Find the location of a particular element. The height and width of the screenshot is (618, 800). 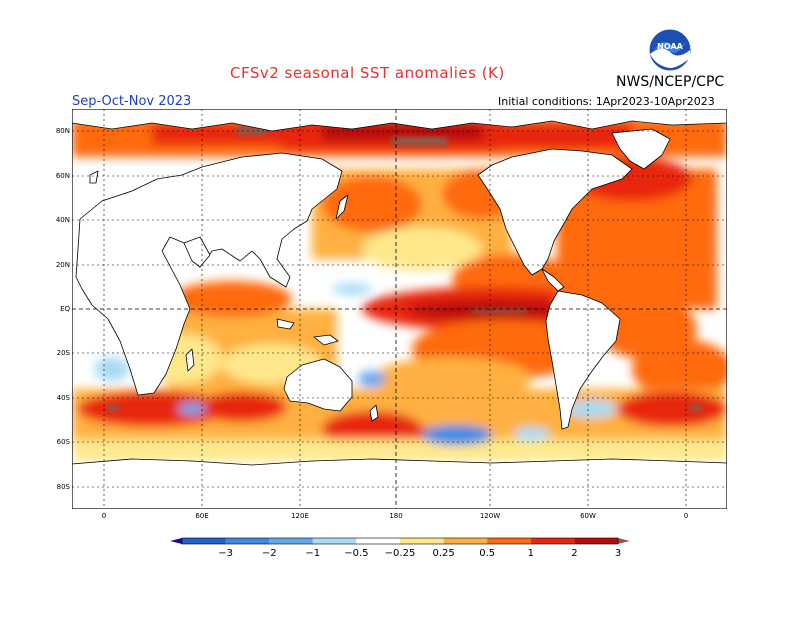

noaa-logo-text: NOAA is located at coordinates (670, 46).